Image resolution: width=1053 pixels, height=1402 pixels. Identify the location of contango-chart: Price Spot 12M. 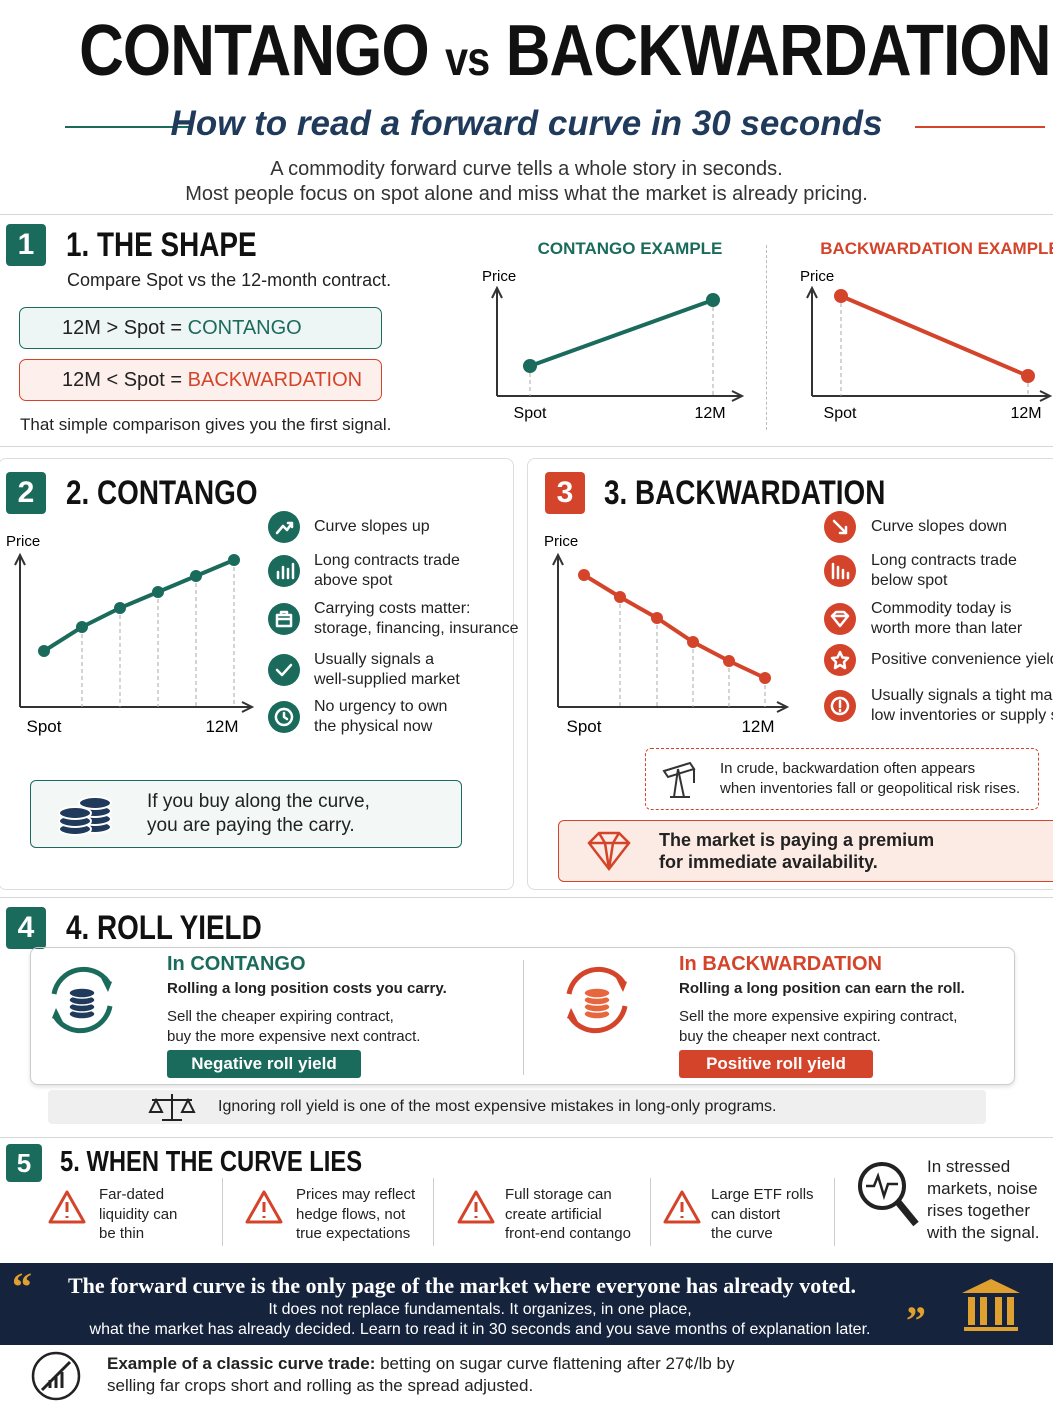
(130, 634).